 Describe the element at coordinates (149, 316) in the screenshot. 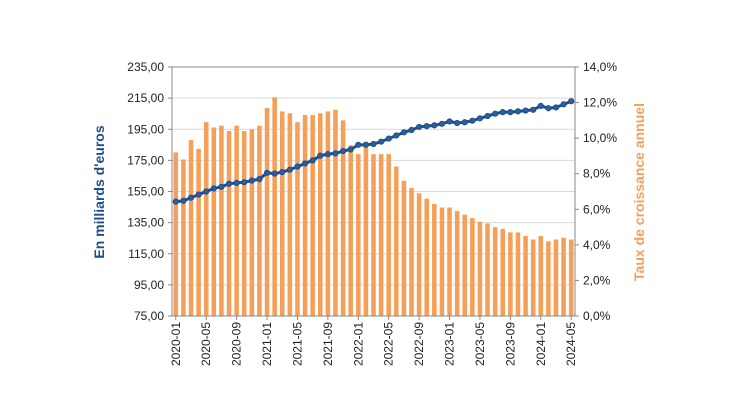

I see `y-tick-label: 75,00` at that location.